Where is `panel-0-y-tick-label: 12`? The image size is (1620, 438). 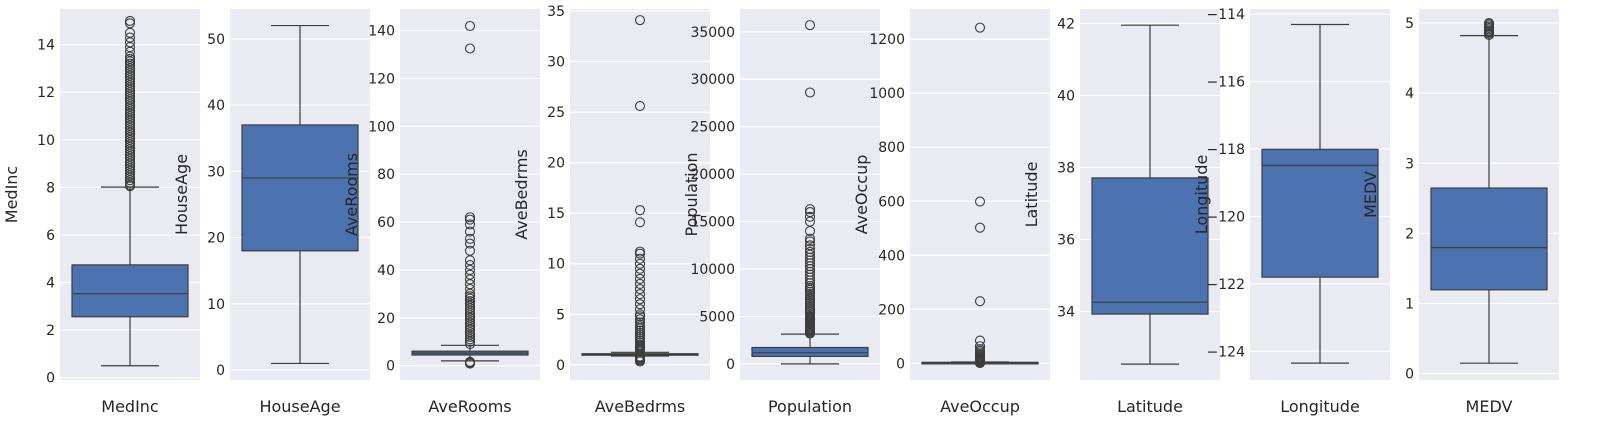 panel-0-y-tick-label: 12 is located at coordinates (46, 93).